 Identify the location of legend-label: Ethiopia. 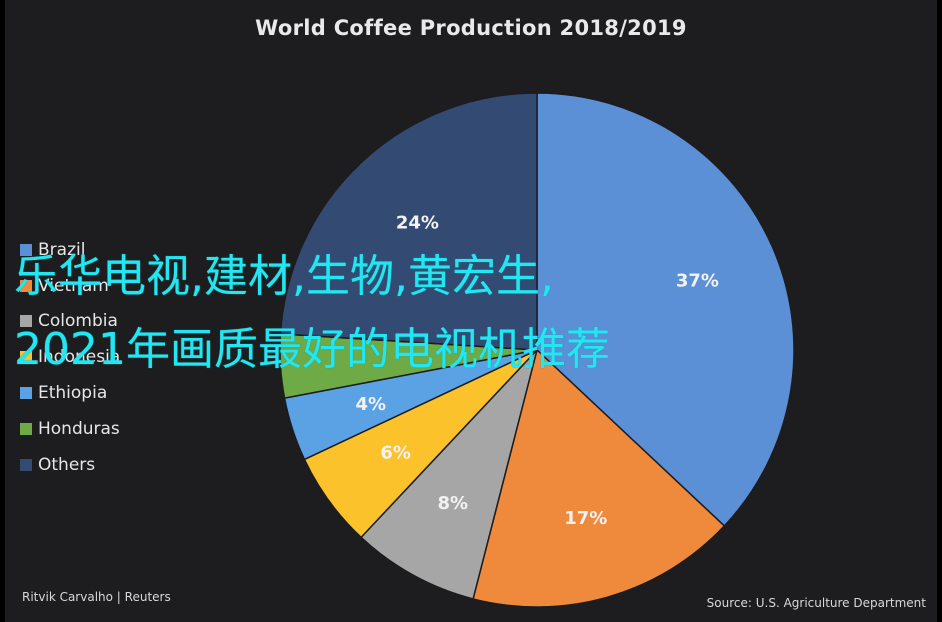
(73, 393).